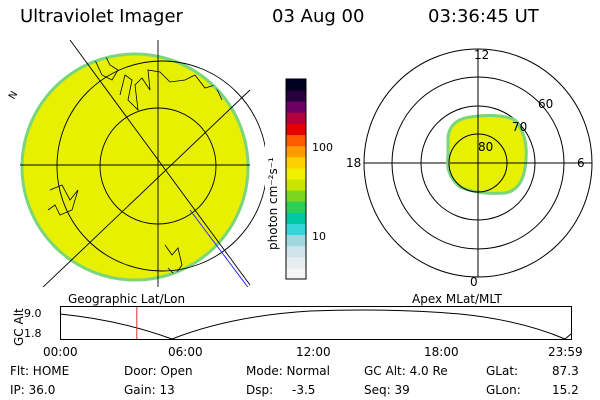  What do you see at coordinates (406, 371) in the screenshot?
I see `status-gc-alt: GC Alt: 4.0 Re` at bounding box center [406, 371].